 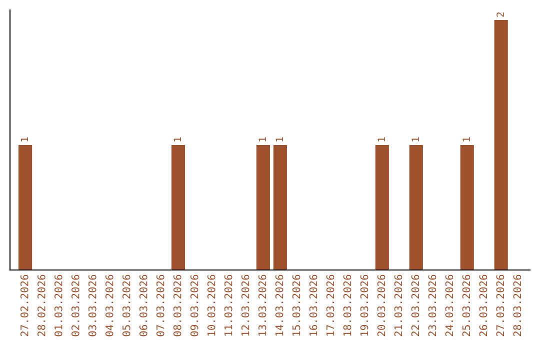 What do you see at coordinates (228, 305) in the screenshot?
I see `x-tick-label: 11.03.2026` at bounding box center [228, 305].